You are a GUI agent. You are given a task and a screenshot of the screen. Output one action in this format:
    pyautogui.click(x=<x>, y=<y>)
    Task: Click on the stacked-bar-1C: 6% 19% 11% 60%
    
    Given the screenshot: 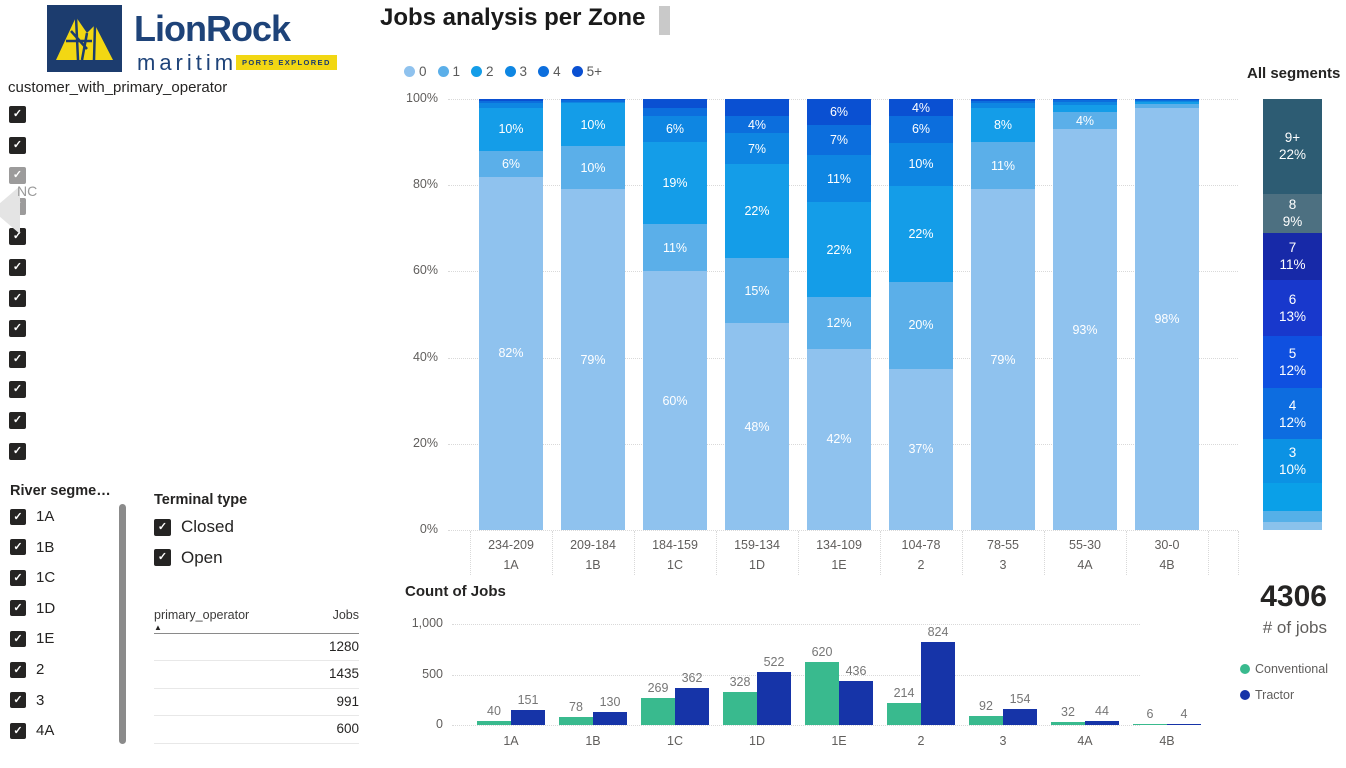 What is the action you would take?
    pyautogui.click(x=675, y=314)
    